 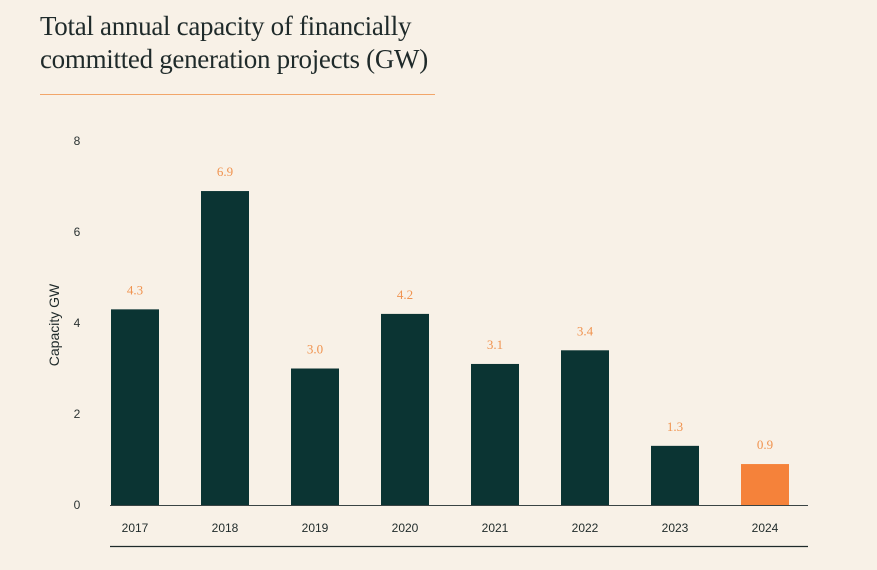 What do you see at coordinates (315, 436) in the screenshot?
I see `bar-2019` at bounding box center [315, 436].